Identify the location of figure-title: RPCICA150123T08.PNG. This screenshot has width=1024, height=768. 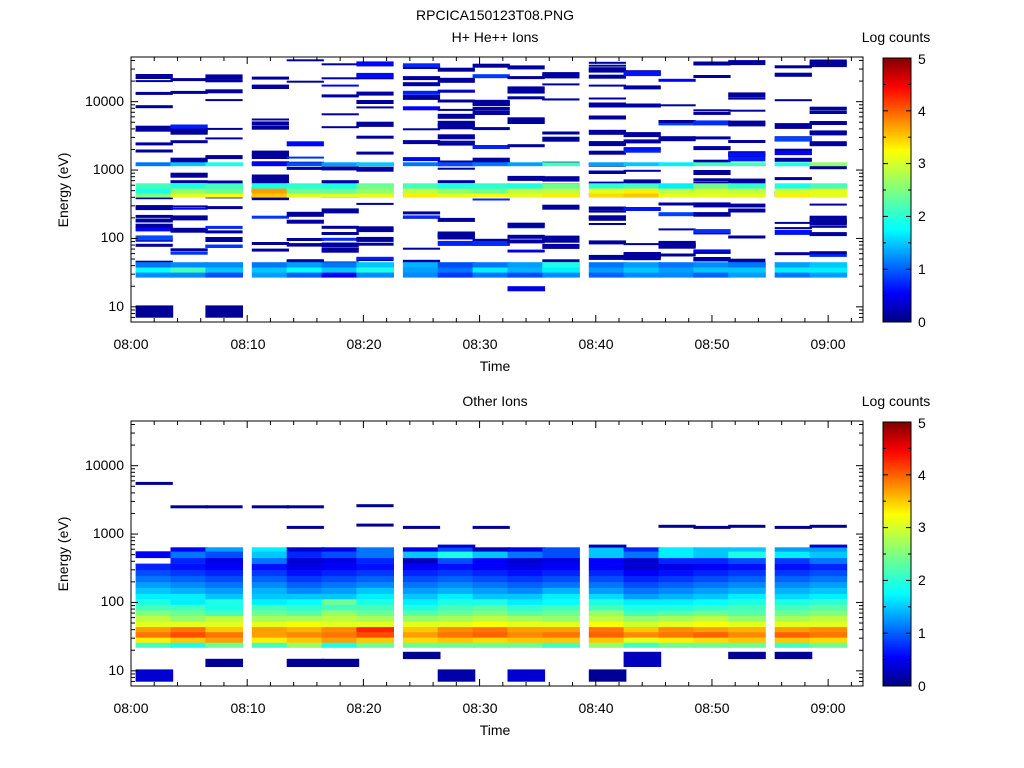
(495, 15).